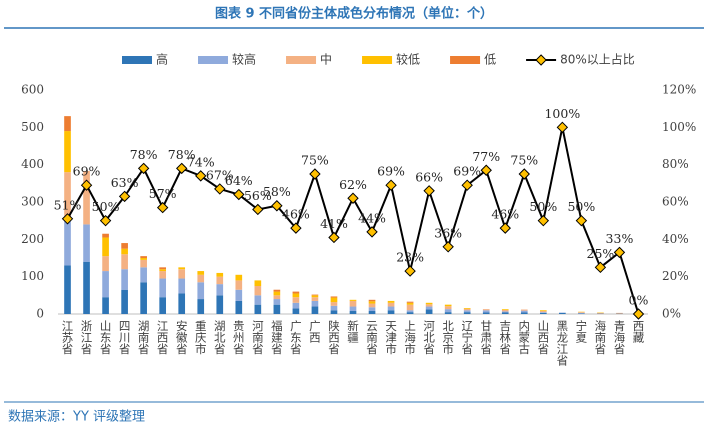  Describe the element at coordinates (541, 60) in the screenshot. I see `legend-marker` at that location.